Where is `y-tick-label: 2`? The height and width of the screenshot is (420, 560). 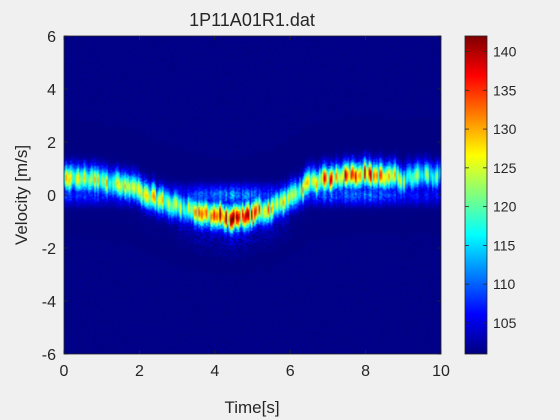
y-tick-label: 2 is located at coordinates (51, 143).